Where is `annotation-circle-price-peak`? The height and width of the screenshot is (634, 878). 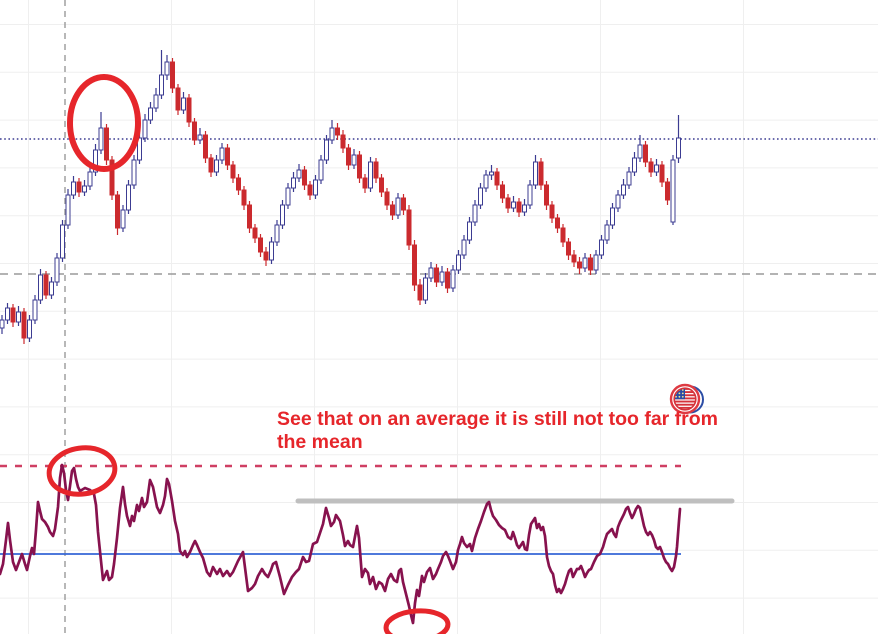 annotation-circle-price-peak is located at coordinates (104, 123).